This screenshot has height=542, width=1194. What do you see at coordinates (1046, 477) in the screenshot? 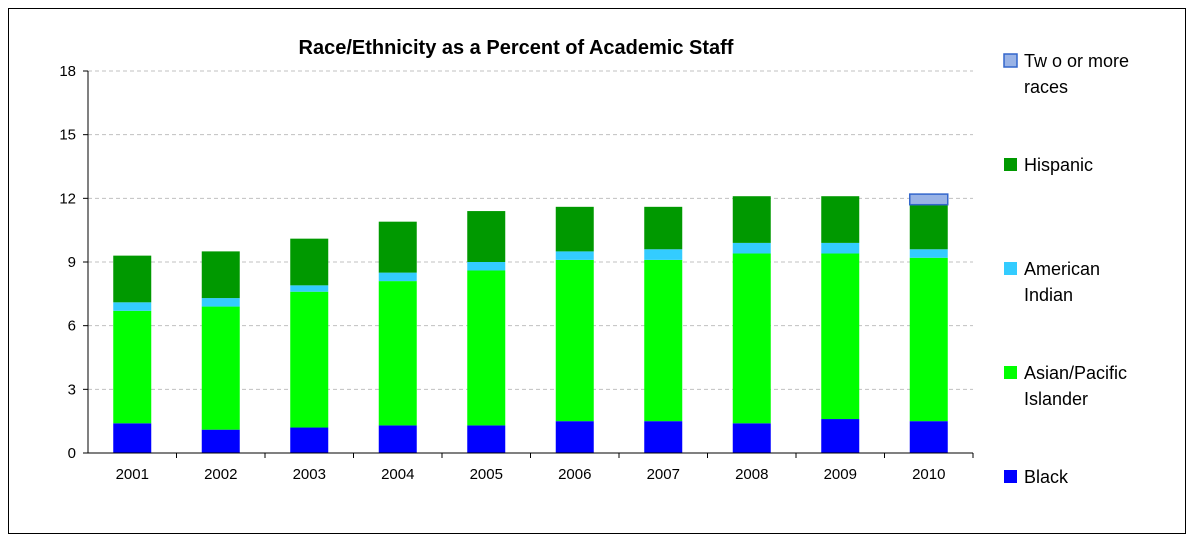
I see `legend-label: Black` at bounding box center [1046, 477].